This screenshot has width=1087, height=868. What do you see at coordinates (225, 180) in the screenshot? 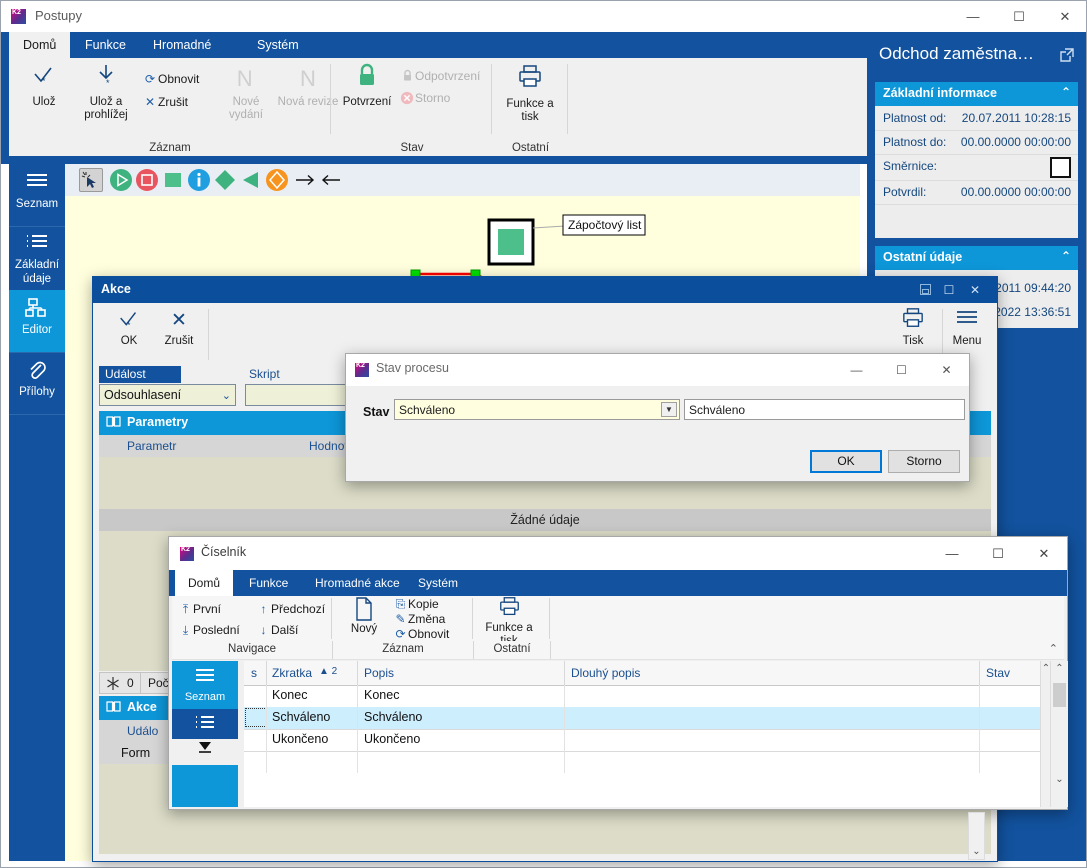
I see `green-diamond-icon` at bounding box center [225, 180].